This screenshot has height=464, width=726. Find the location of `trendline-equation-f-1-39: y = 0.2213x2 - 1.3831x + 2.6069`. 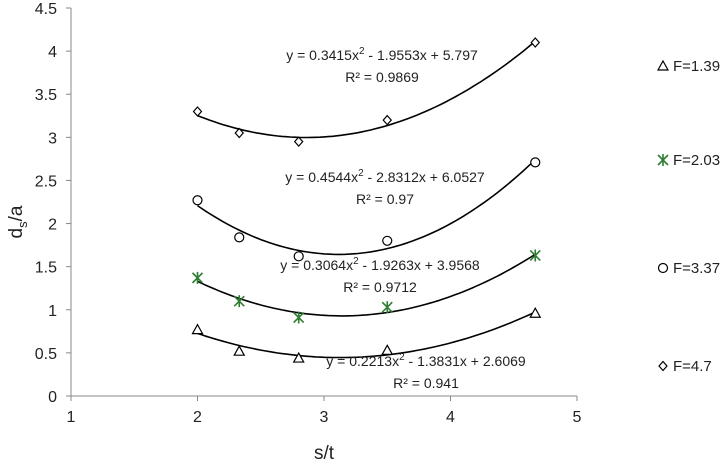

trendline-equation-f-1-39: y = 0.2213x2 - 1.3831x + 2.6069 is located at coordinates (426, 360).